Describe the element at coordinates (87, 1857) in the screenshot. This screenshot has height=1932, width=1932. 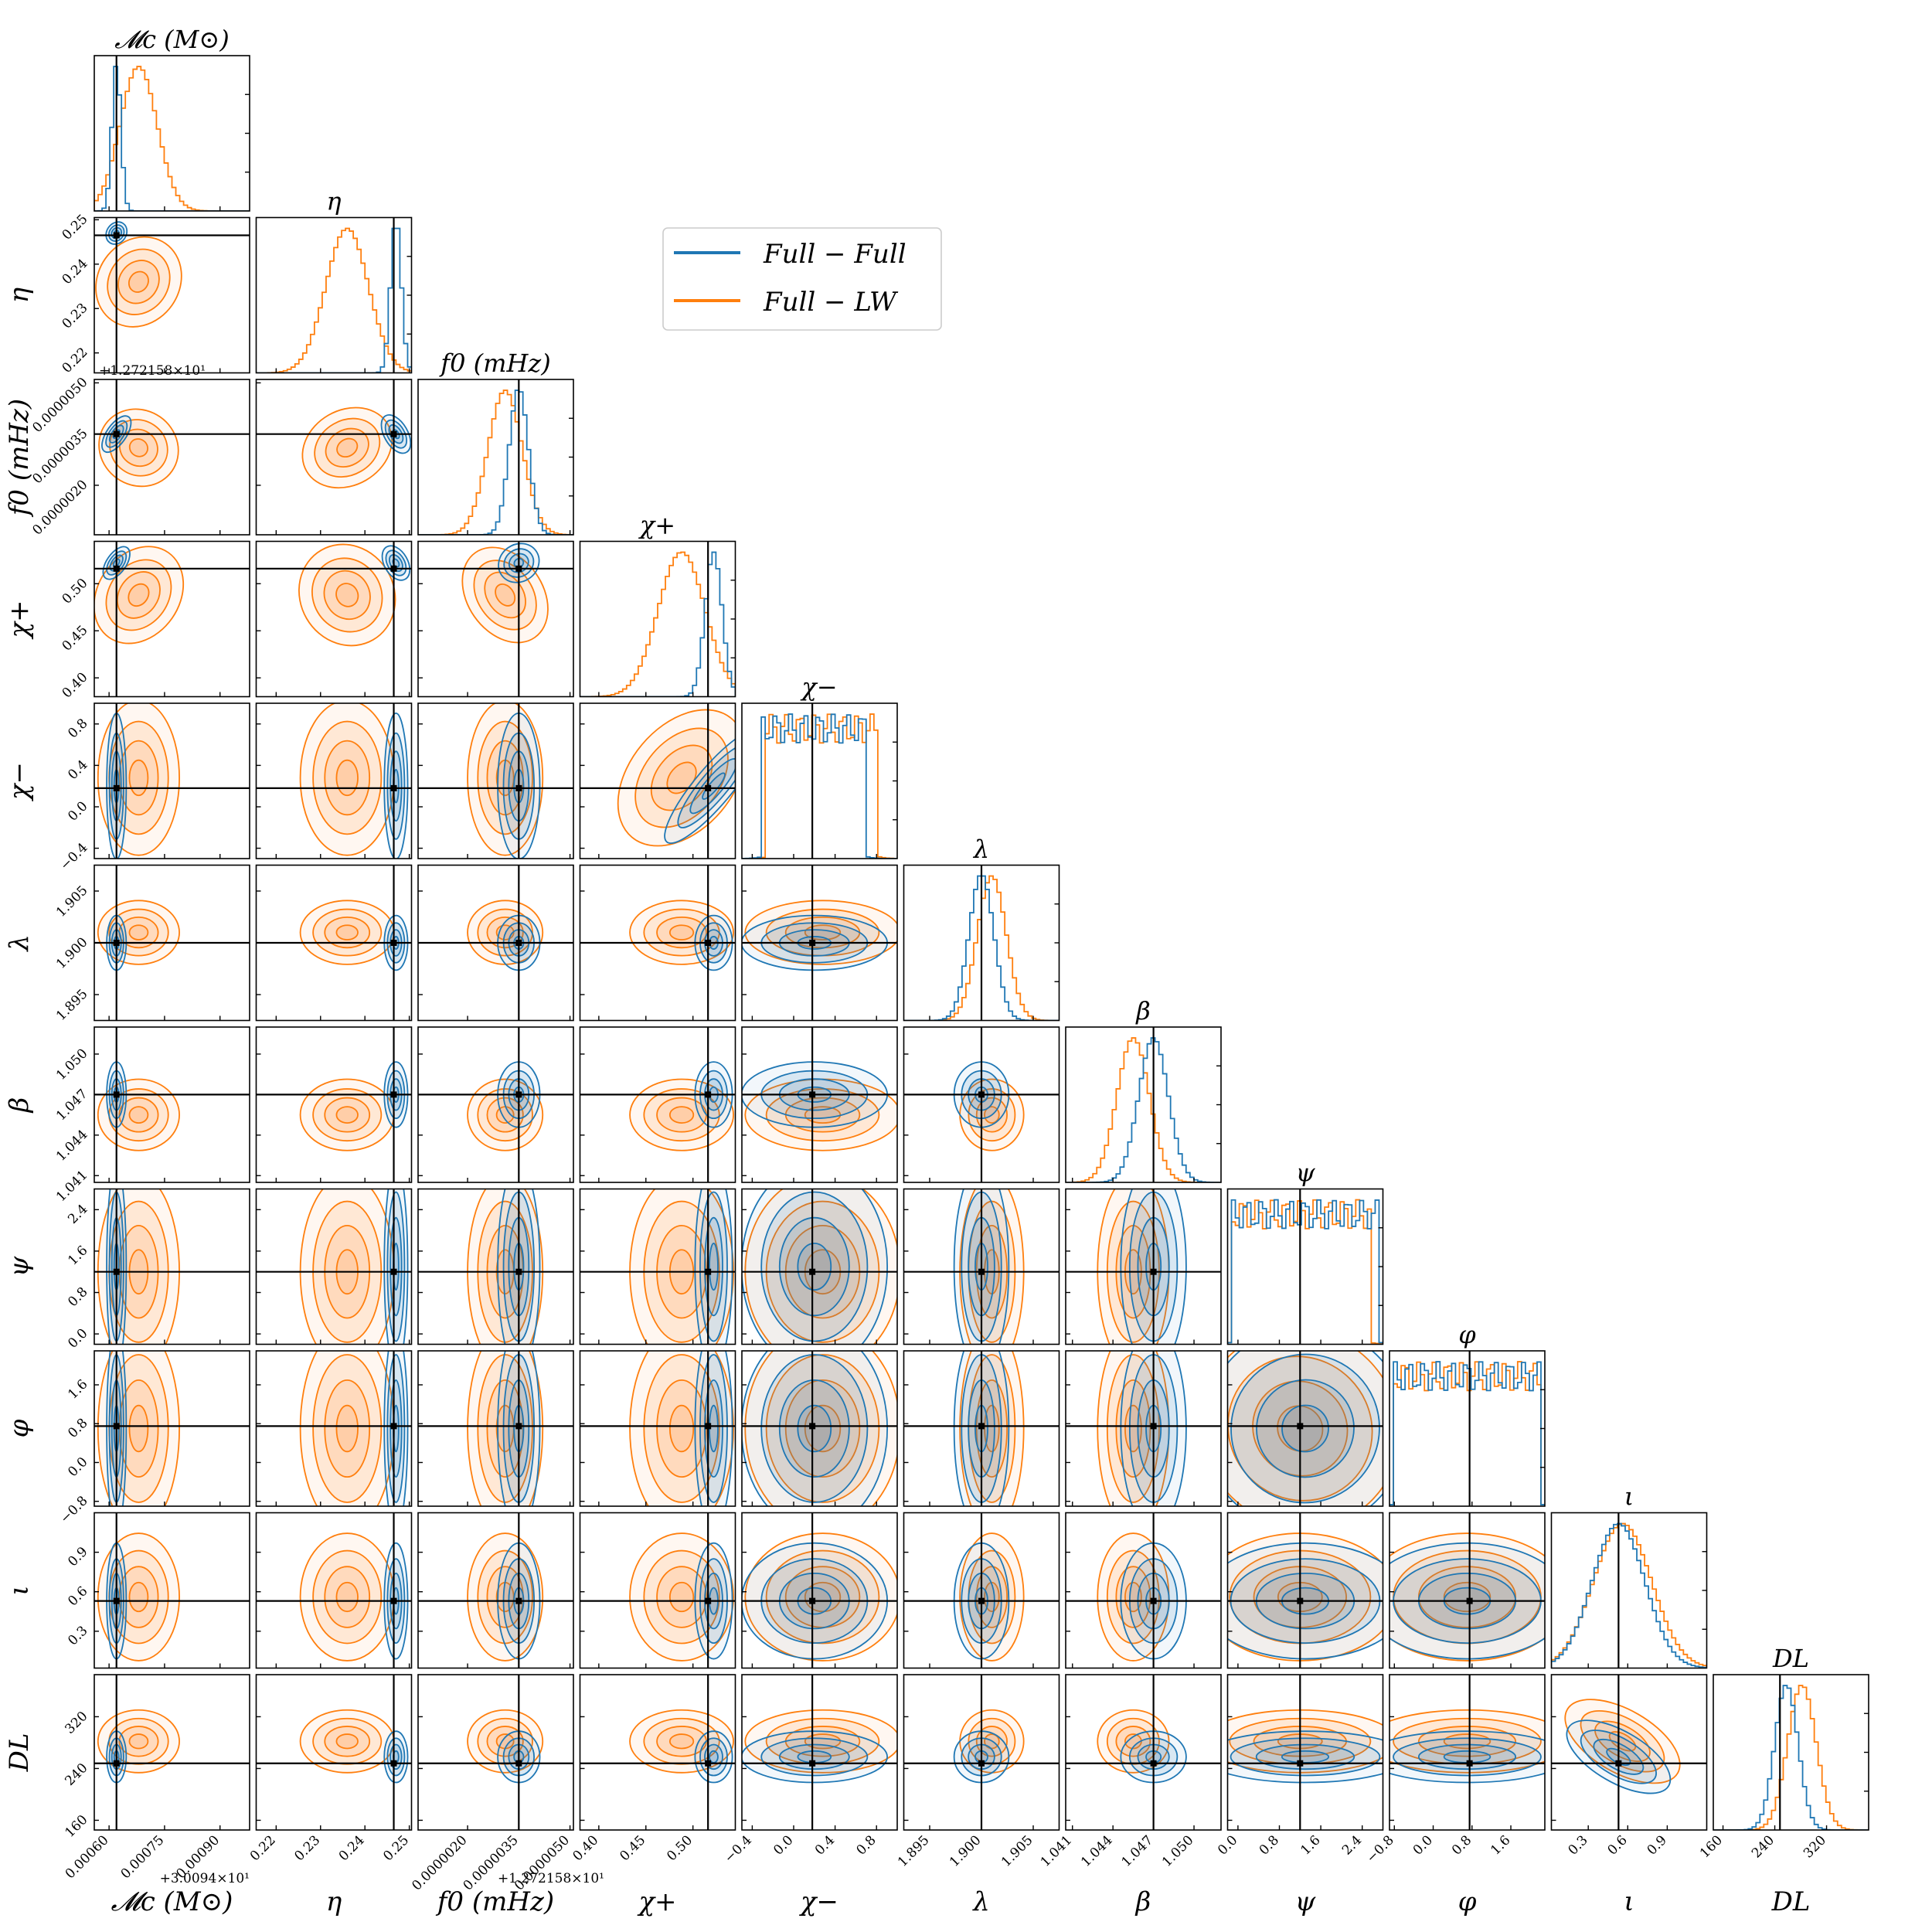
I see `x-tick-label: 0.00060` at that location.